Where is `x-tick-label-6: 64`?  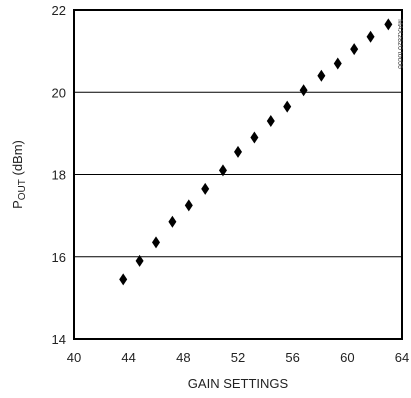
x-tick-label-6: 64 is located at coordinates (402, 357).